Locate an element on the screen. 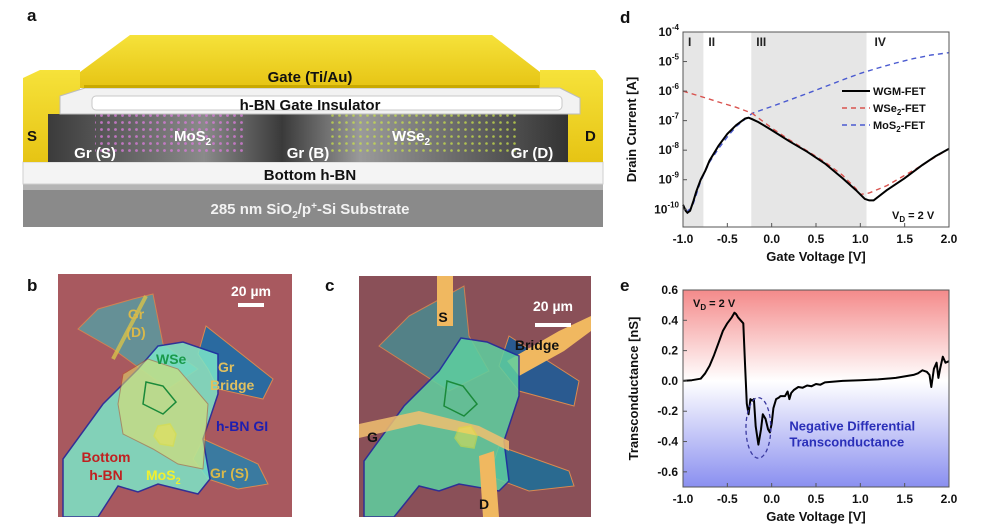  y-tick-label: 10⁻⁵ is located at coordinates (669, 61).